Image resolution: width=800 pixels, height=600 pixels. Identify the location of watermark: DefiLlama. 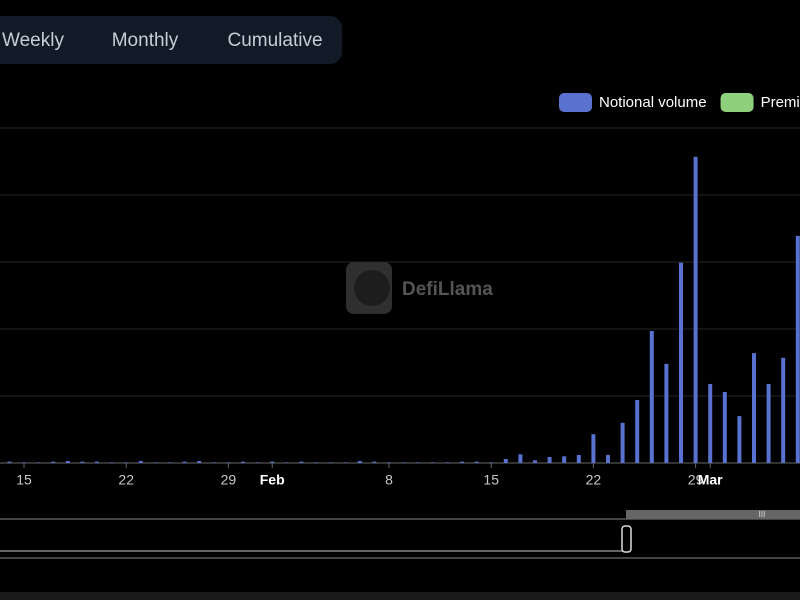
(447, 289).